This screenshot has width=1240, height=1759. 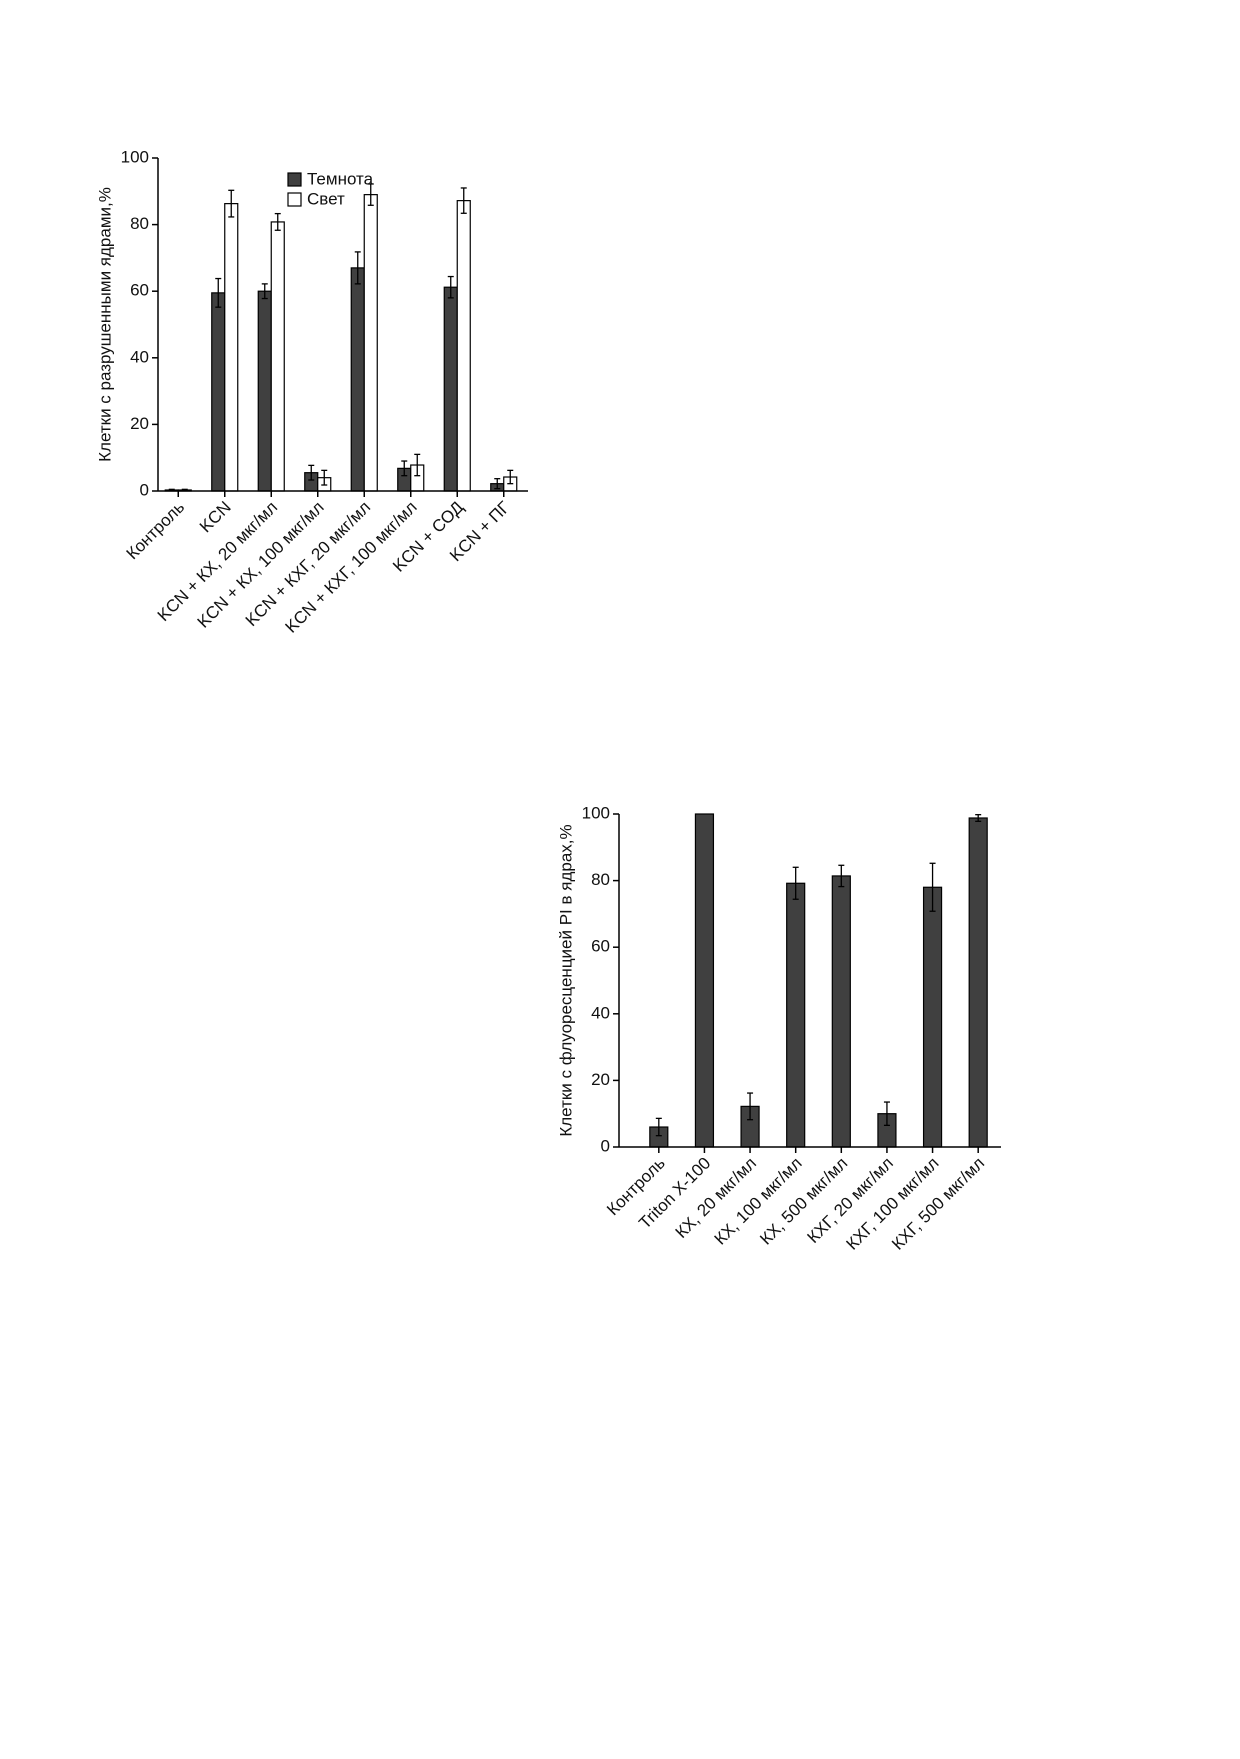 What do you see at coordinates (215, 517) in the screenshot?
I see `x-tick-label: KCN` at bounding box center [215, 517].